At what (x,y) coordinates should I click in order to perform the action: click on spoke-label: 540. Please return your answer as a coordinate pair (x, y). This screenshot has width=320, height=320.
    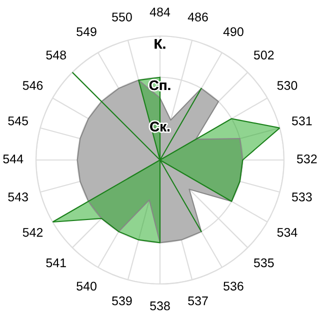
    Looking at the image, I should click on (86, 286).